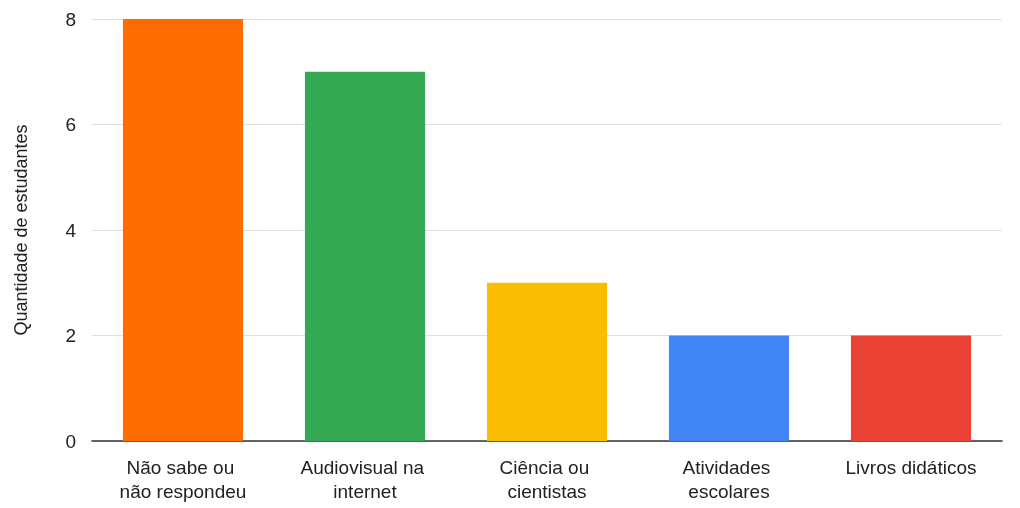  I want to click on y-tick-label: 8, so click(70, 19).